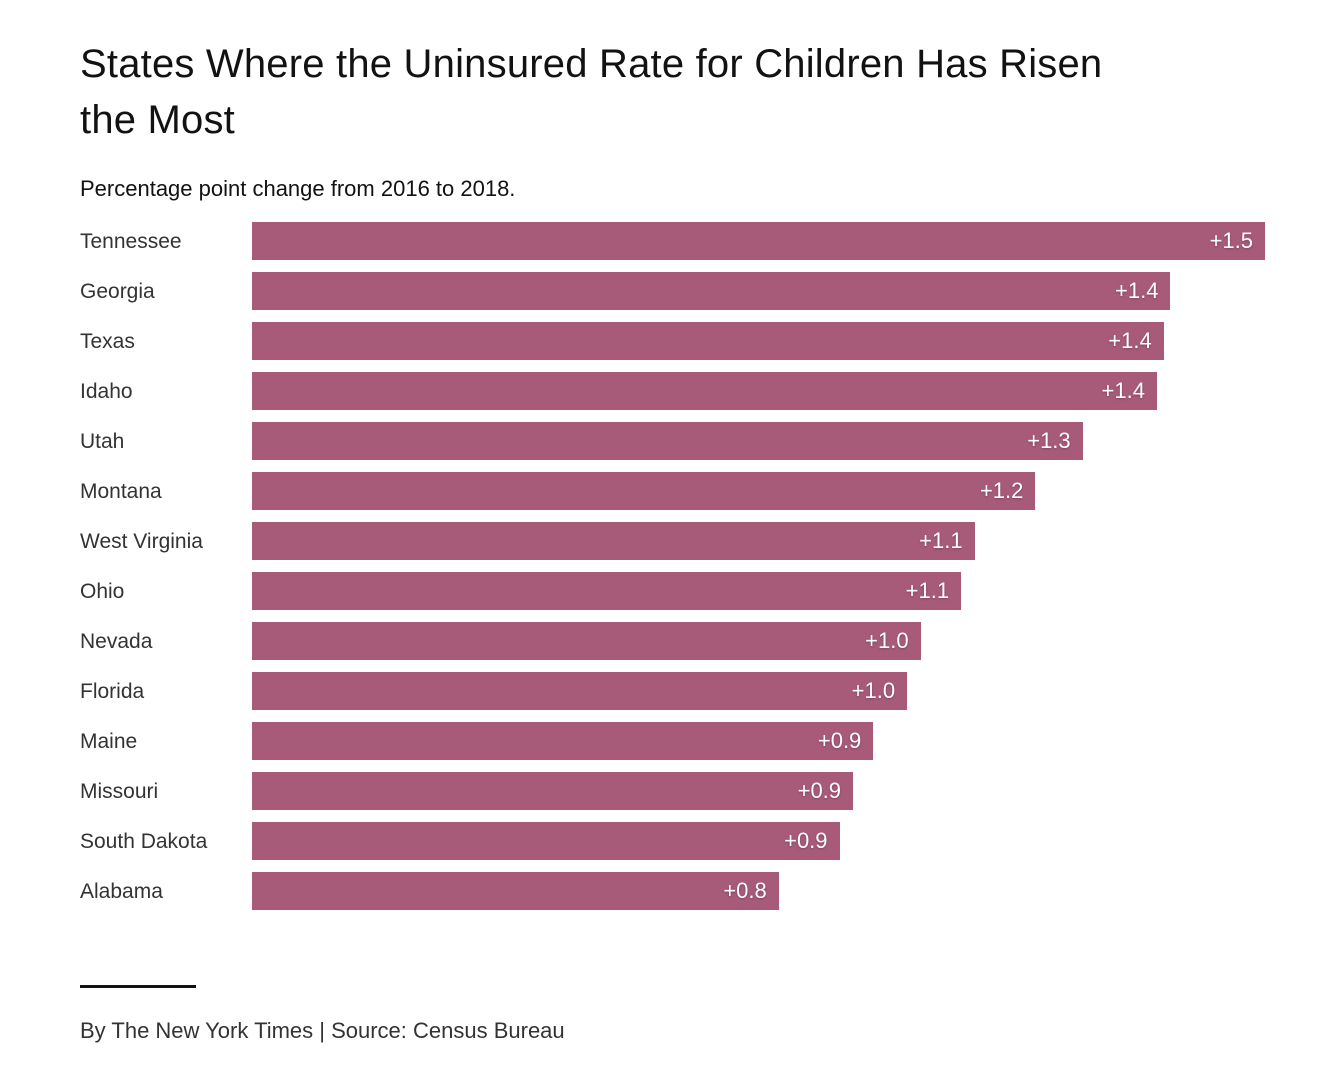  What do you see at coordinates (1231, 240) in the screenshot?
I see `bar-value-label: +1.5` at bounding box center [1231, 240].